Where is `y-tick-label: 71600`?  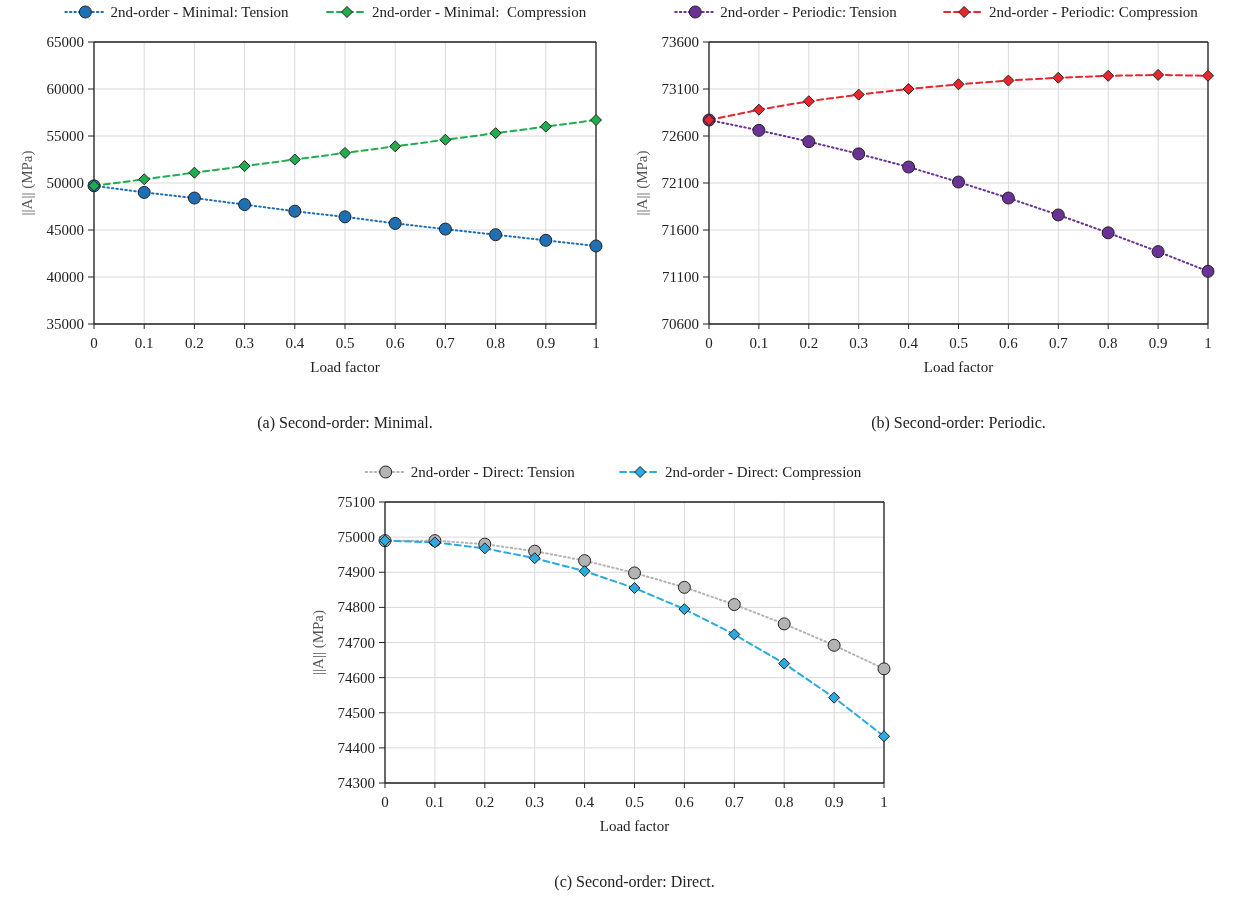
y-tick-label: 71600 is located at coordinates (680, 230).